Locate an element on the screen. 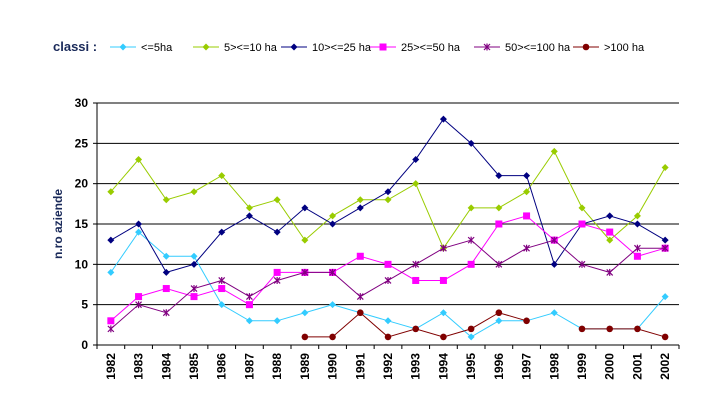 This screenshot has height=414, width=721. y-tick-label: 10 is located at coordinates (82, 264).